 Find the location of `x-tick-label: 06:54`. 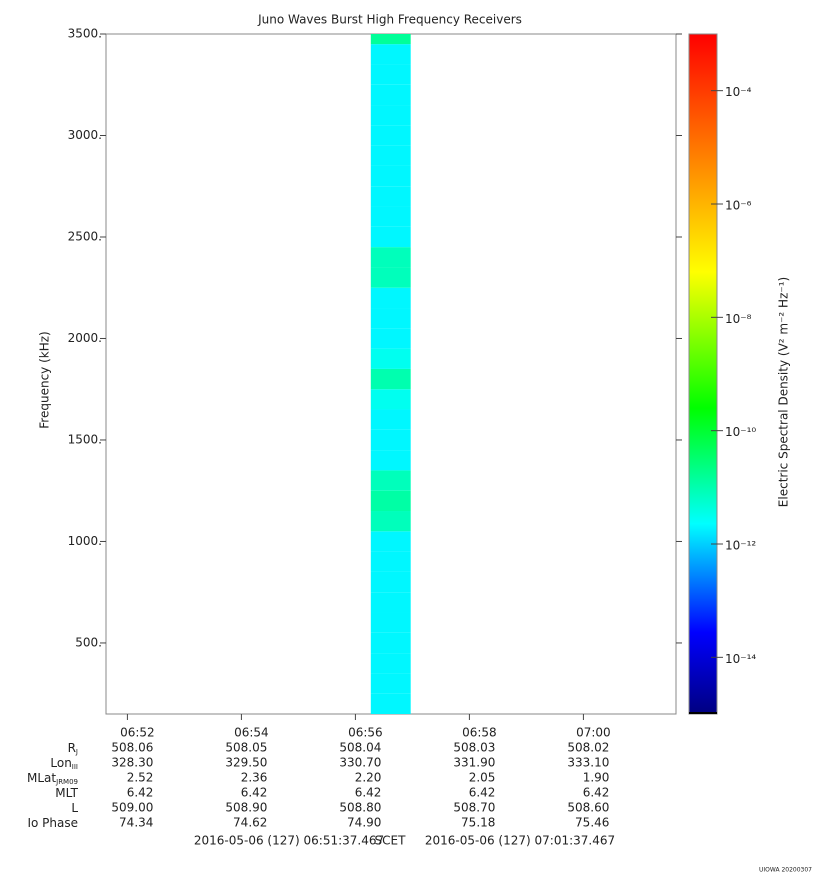

x-tick-label: 06:54 is located at coordinates (251, 733).